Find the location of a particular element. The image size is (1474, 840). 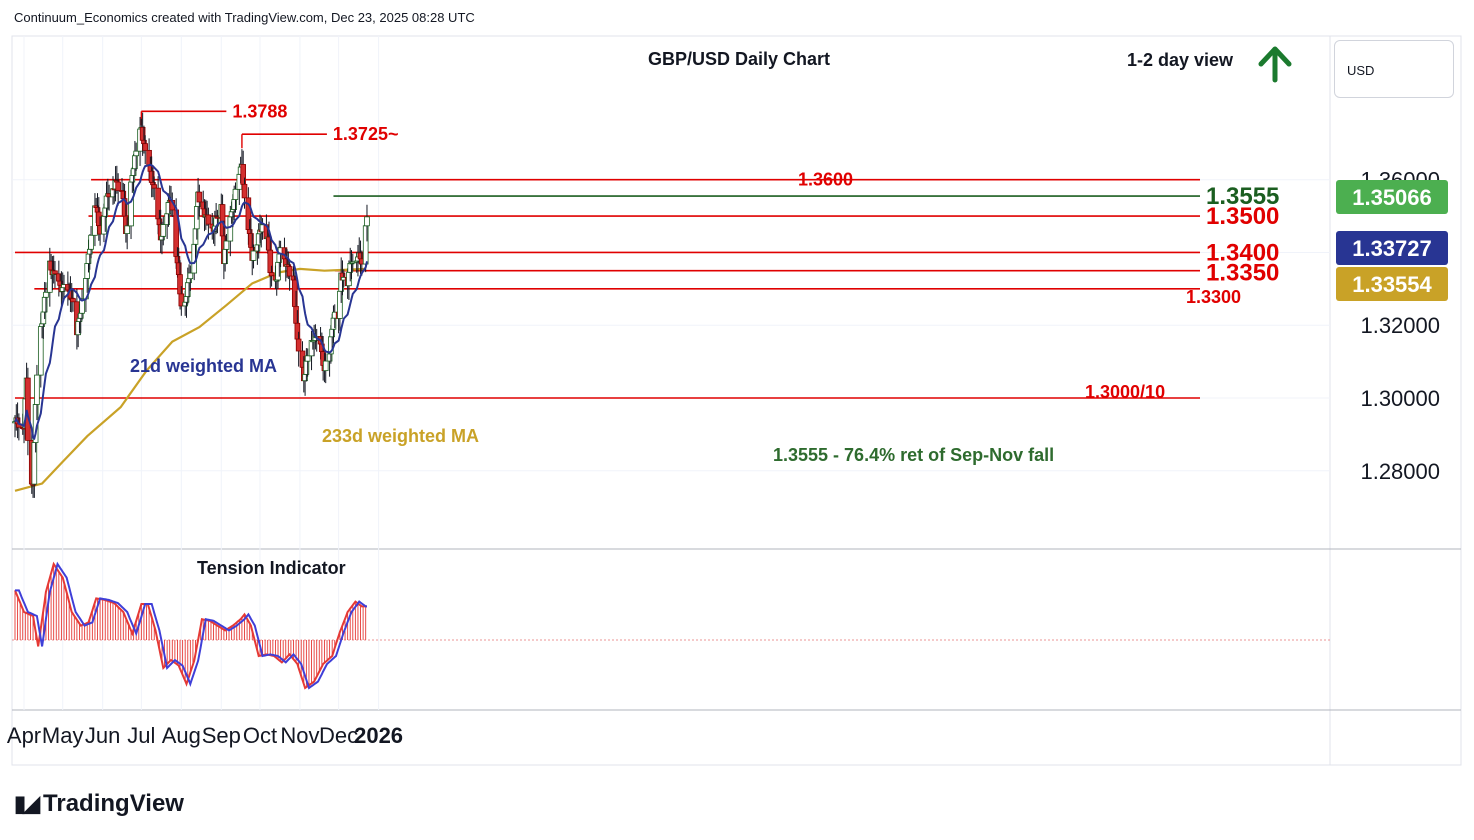

month-tick-label: Dec is located at coordinates (338, 735).